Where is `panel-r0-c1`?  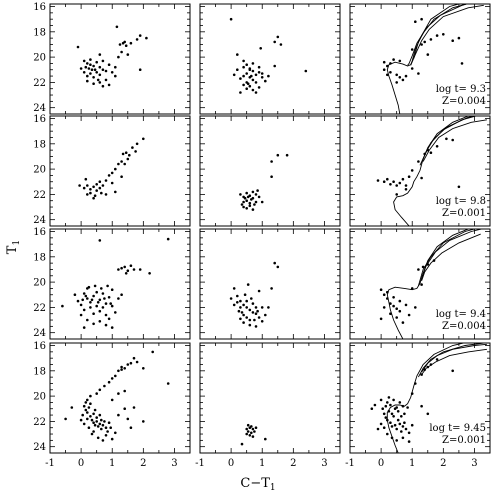
panel-r0-c1 is located at coordinates (270, 59).